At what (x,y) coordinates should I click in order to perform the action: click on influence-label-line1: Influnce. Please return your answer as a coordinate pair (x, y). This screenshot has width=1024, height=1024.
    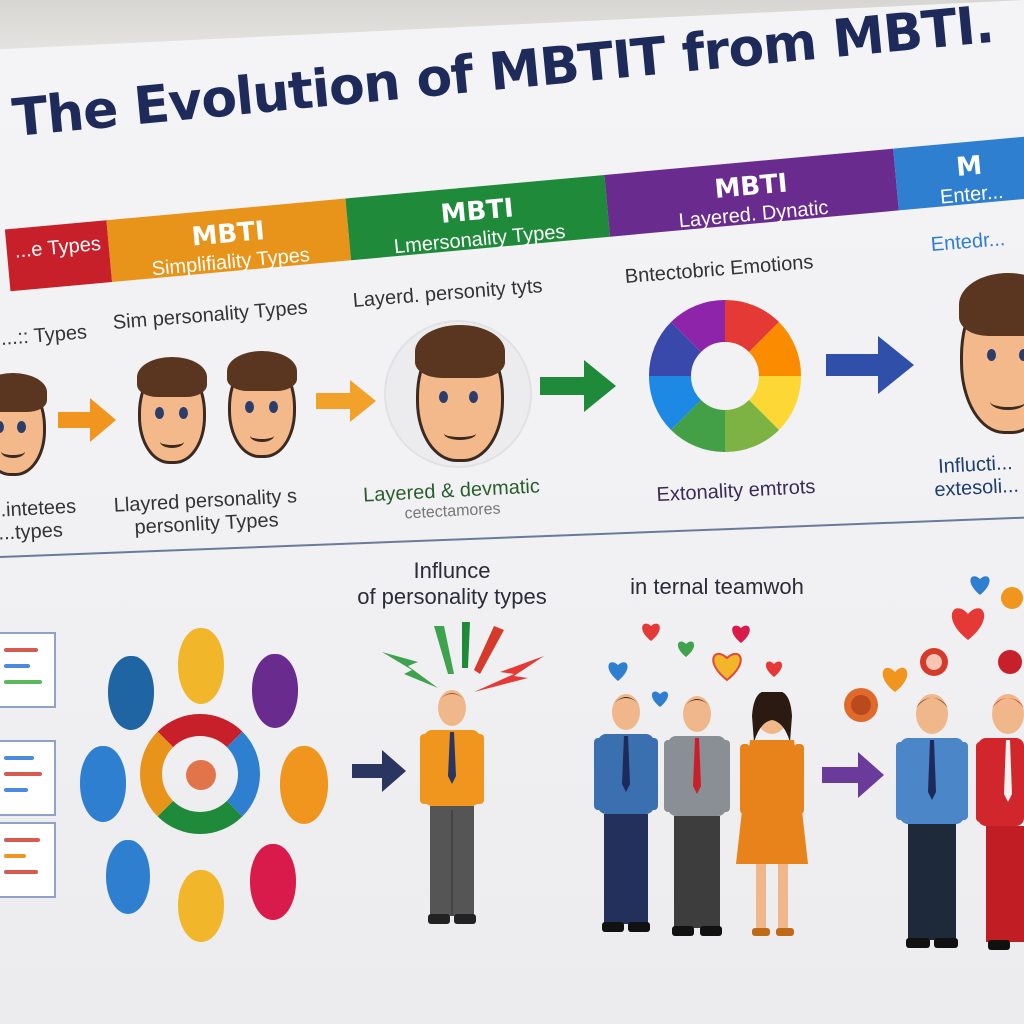
    Looking at the image, I should click on (452, 570).